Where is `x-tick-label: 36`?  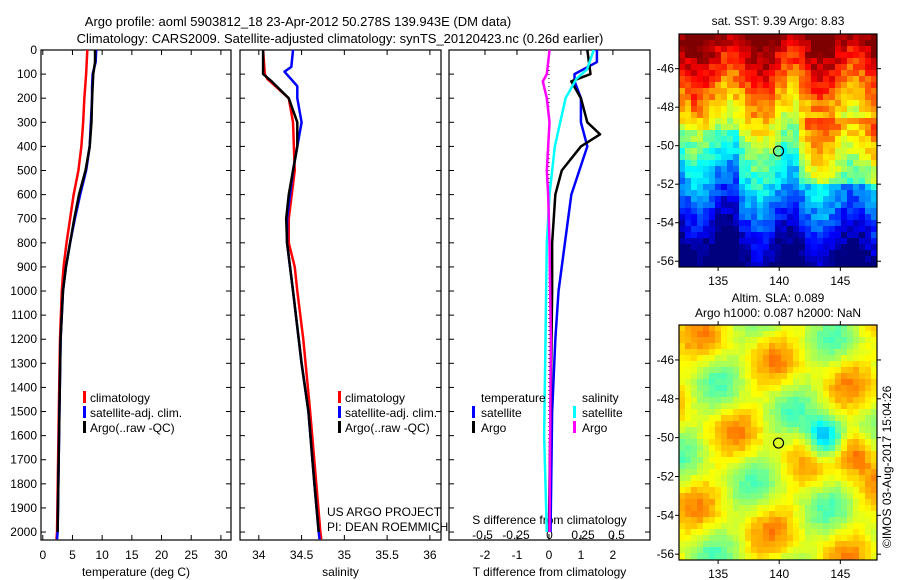 x-tick-label: 36 is located at coordinates (430, 555).